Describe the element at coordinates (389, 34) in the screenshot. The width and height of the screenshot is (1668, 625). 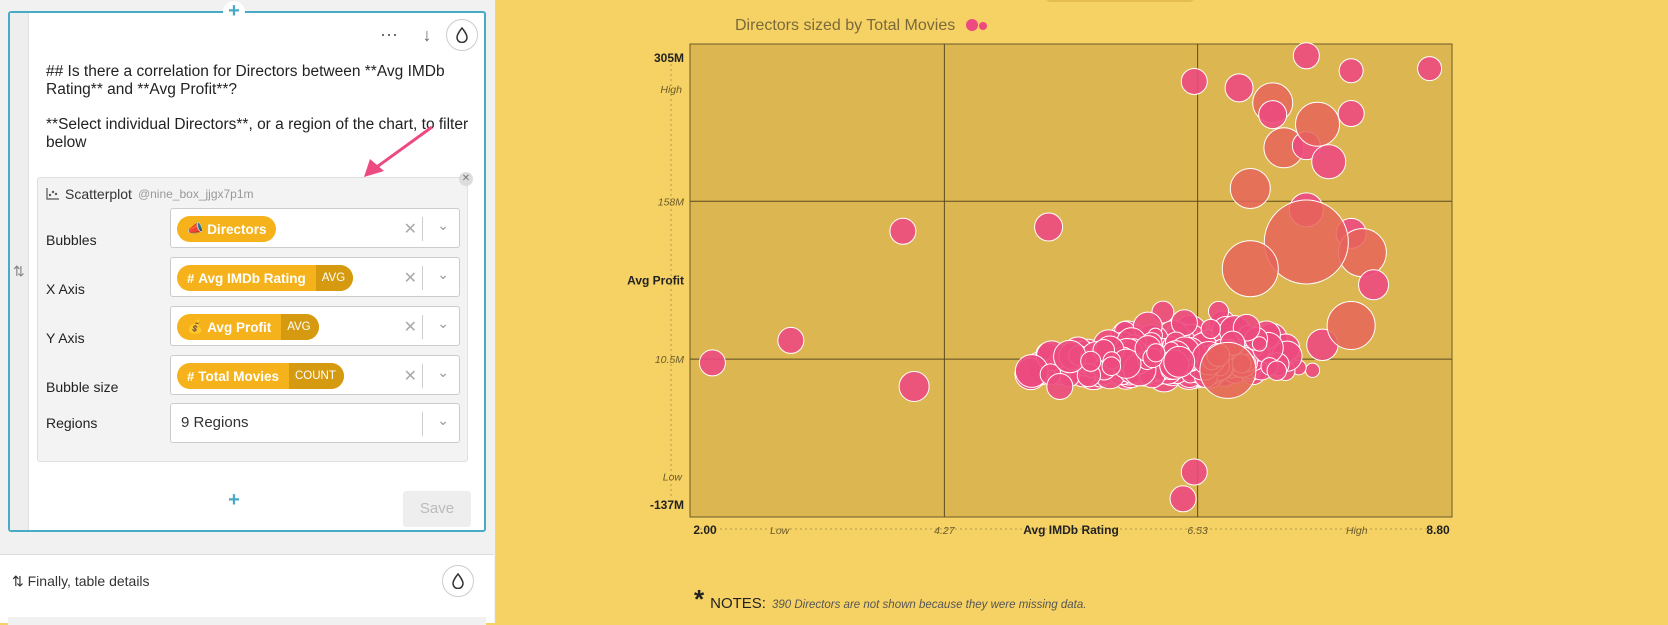
I see `ellipsis-icon: ⋯` at that location.